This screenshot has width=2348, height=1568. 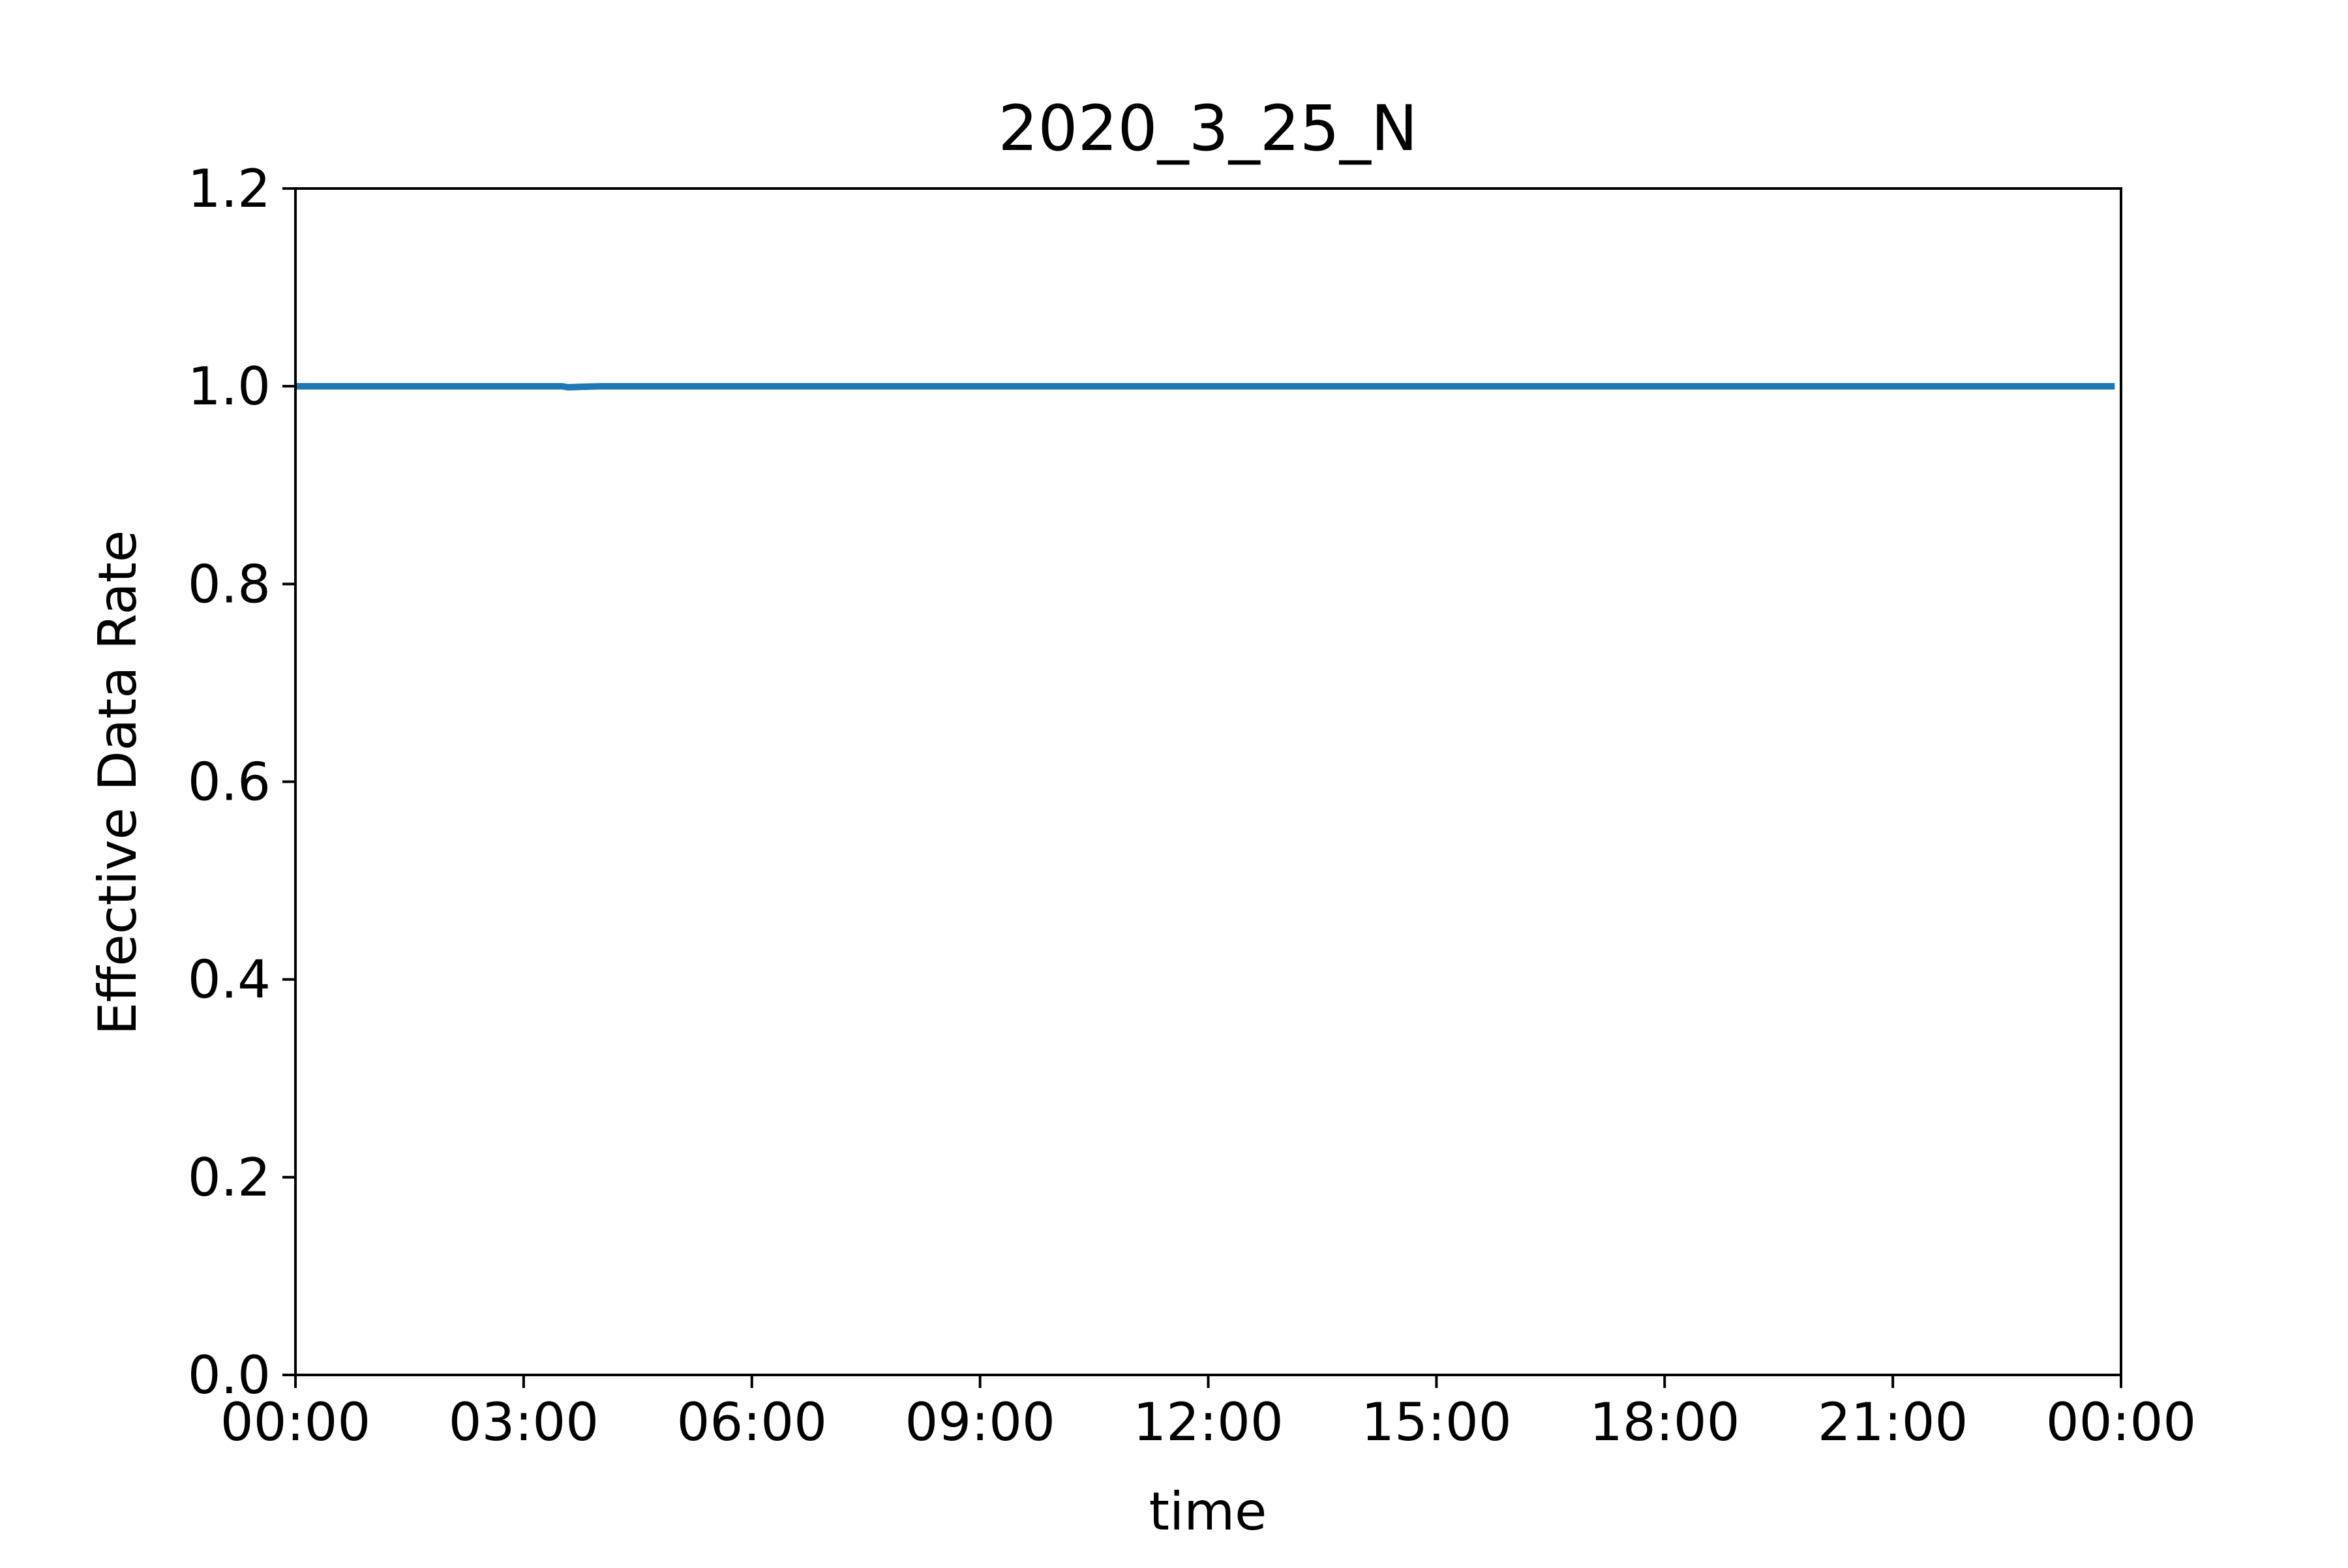 What do you see at coordinates (1208, 1422) in the screenshot?
I see `x-tick-label: 12:00` at bounding box center [1208, 1422].